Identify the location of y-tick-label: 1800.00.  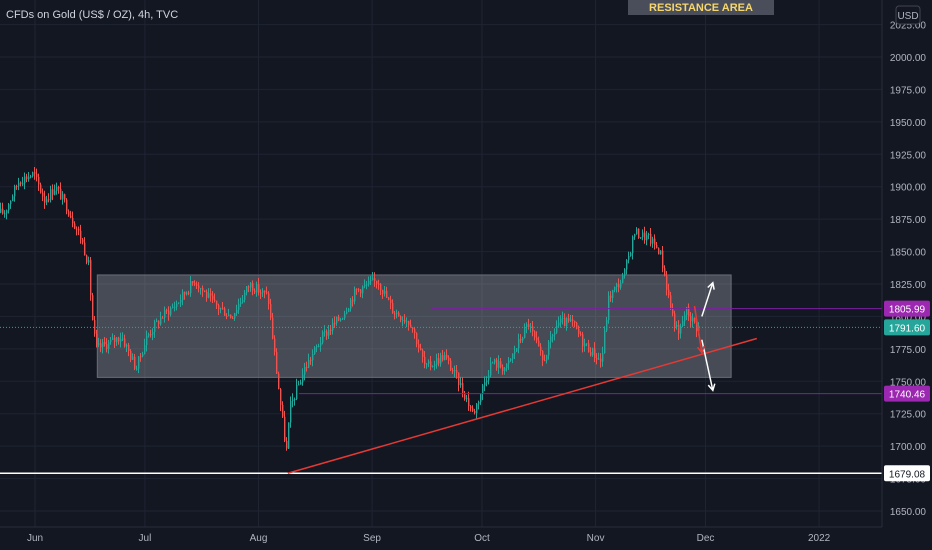
(908, 317).